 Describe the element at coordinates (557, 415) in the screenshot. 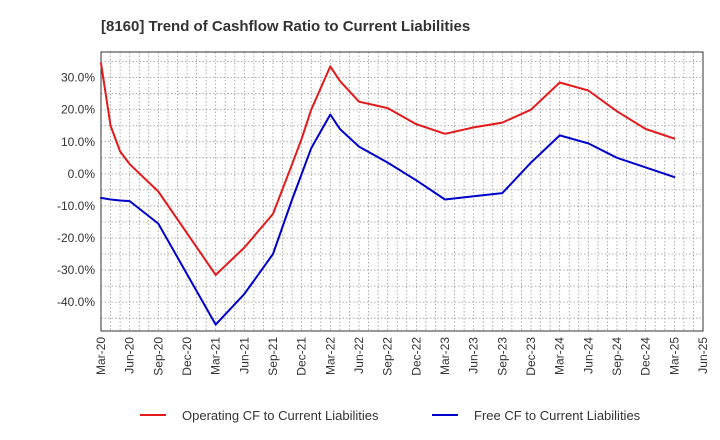

I see `legend-label-2: Free CF to Current Liabilities` at that location.